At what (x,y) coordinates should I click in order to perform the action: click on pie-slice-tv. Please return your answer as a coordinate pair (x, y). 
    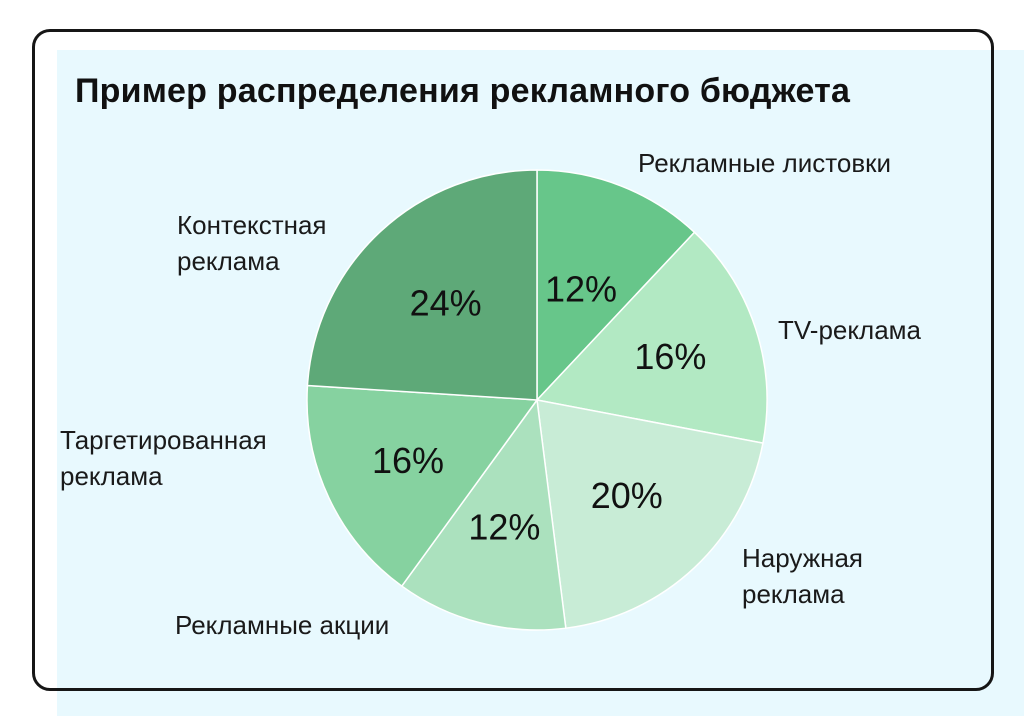
    Looking at the image, I should click on (651, 337).